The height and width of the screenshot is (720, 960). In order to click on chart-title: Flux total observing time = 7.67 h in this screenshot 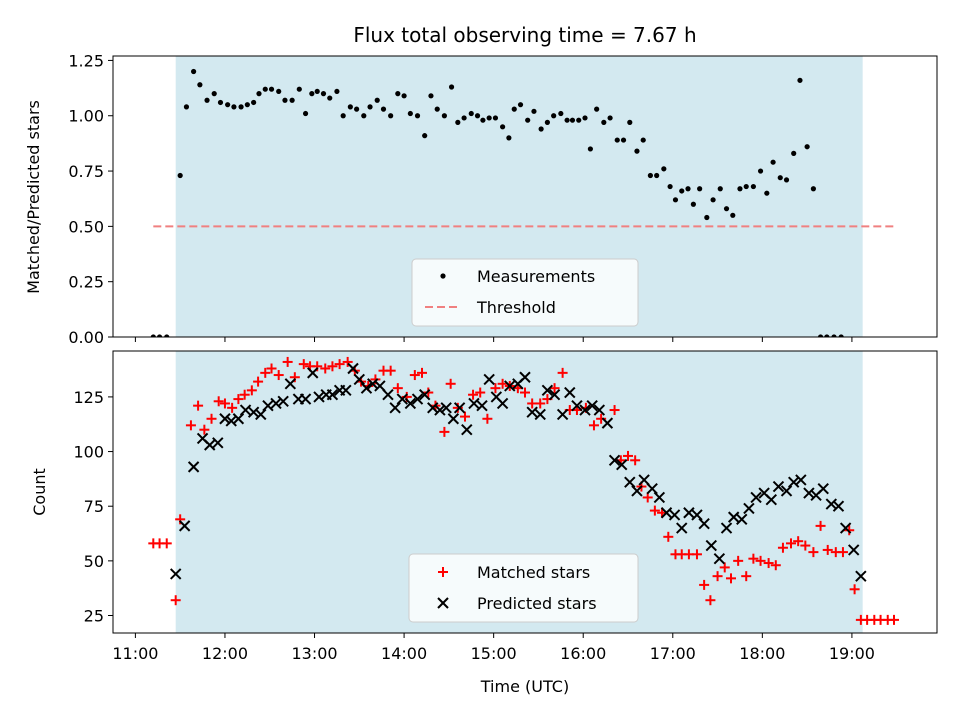, I will do `click(524, 35)`.